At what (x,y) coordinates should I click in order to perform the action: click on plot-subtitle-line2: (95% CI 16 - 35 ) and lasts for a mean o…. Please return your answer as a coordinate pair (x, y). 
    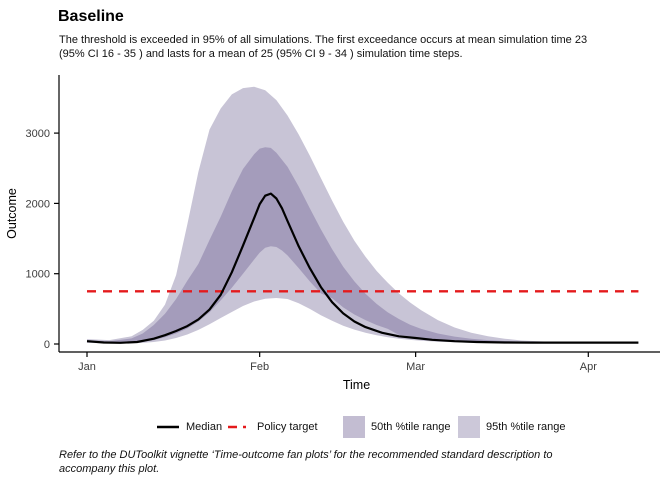
    Looking at the image, I should click on (261, 54).